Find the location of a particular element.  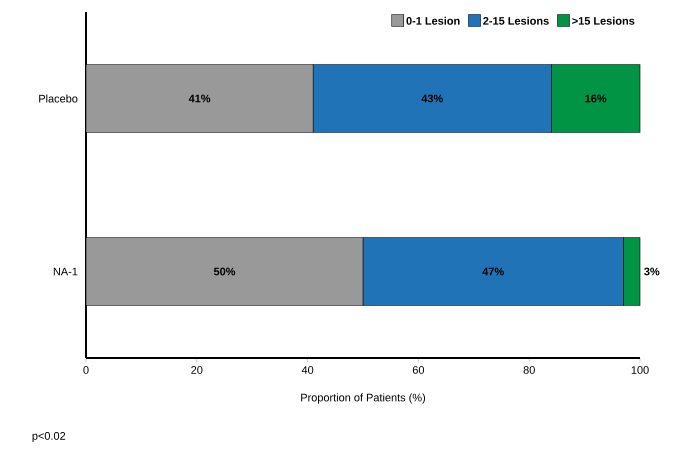

legend-label: >15 Lesions is located at coordinates (603, 20).